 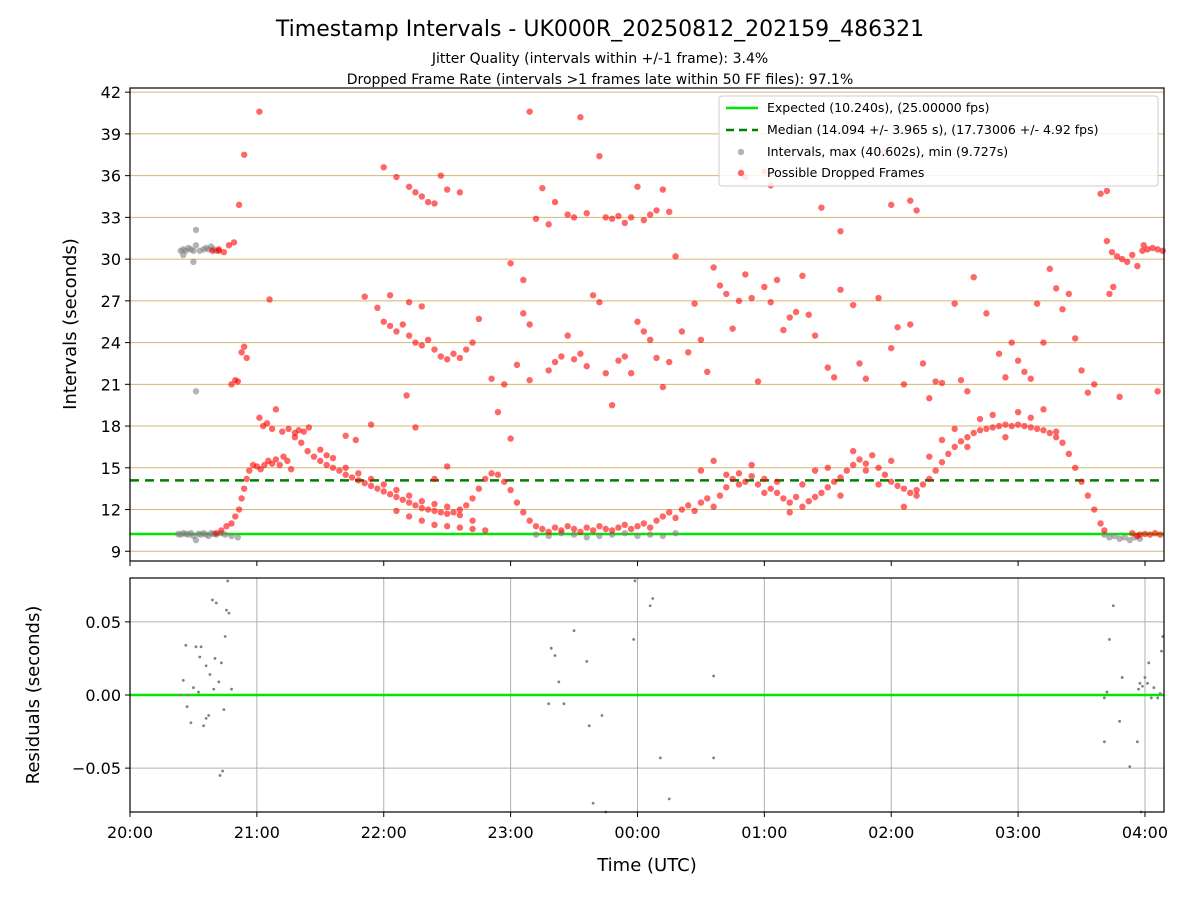 I want to click on legend-dropped-swatch, so click(x=741, y=173).